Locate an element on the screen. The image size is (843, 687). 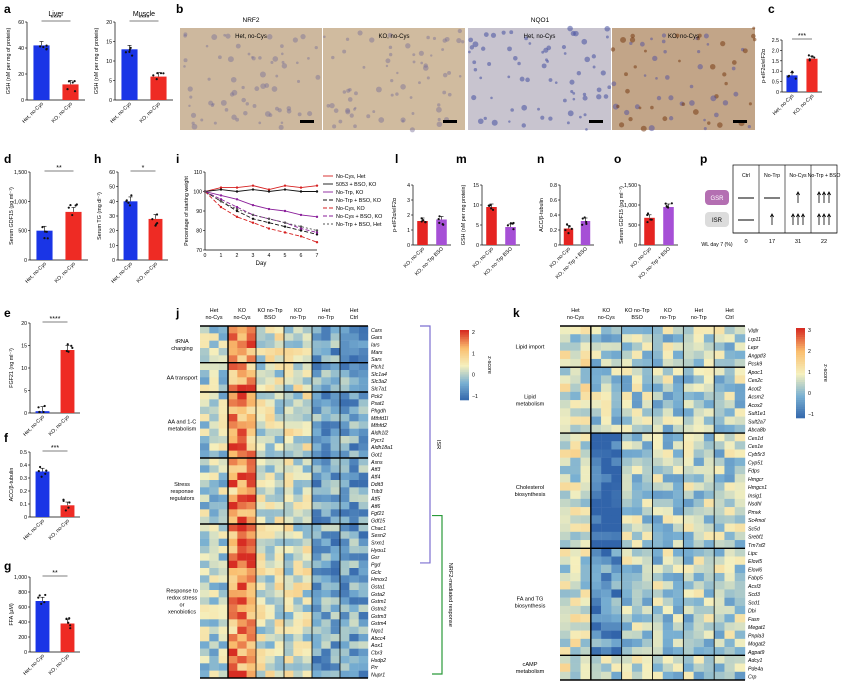
y-tick-label: 600 is located at coordinates (22, 608).